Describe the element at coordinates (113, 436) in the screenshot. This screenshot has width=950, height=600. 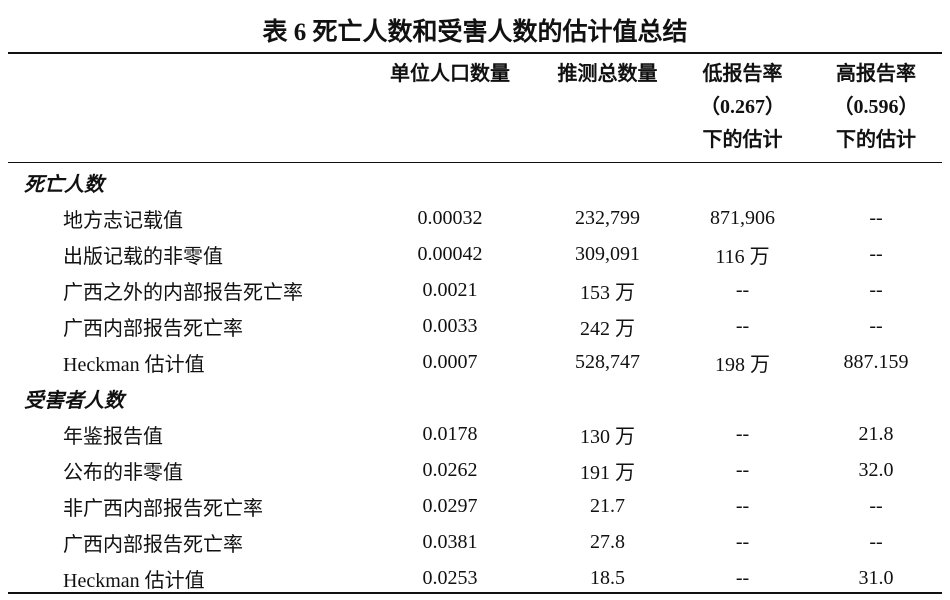
I see `row-label: 年鉴报告值` at that location.